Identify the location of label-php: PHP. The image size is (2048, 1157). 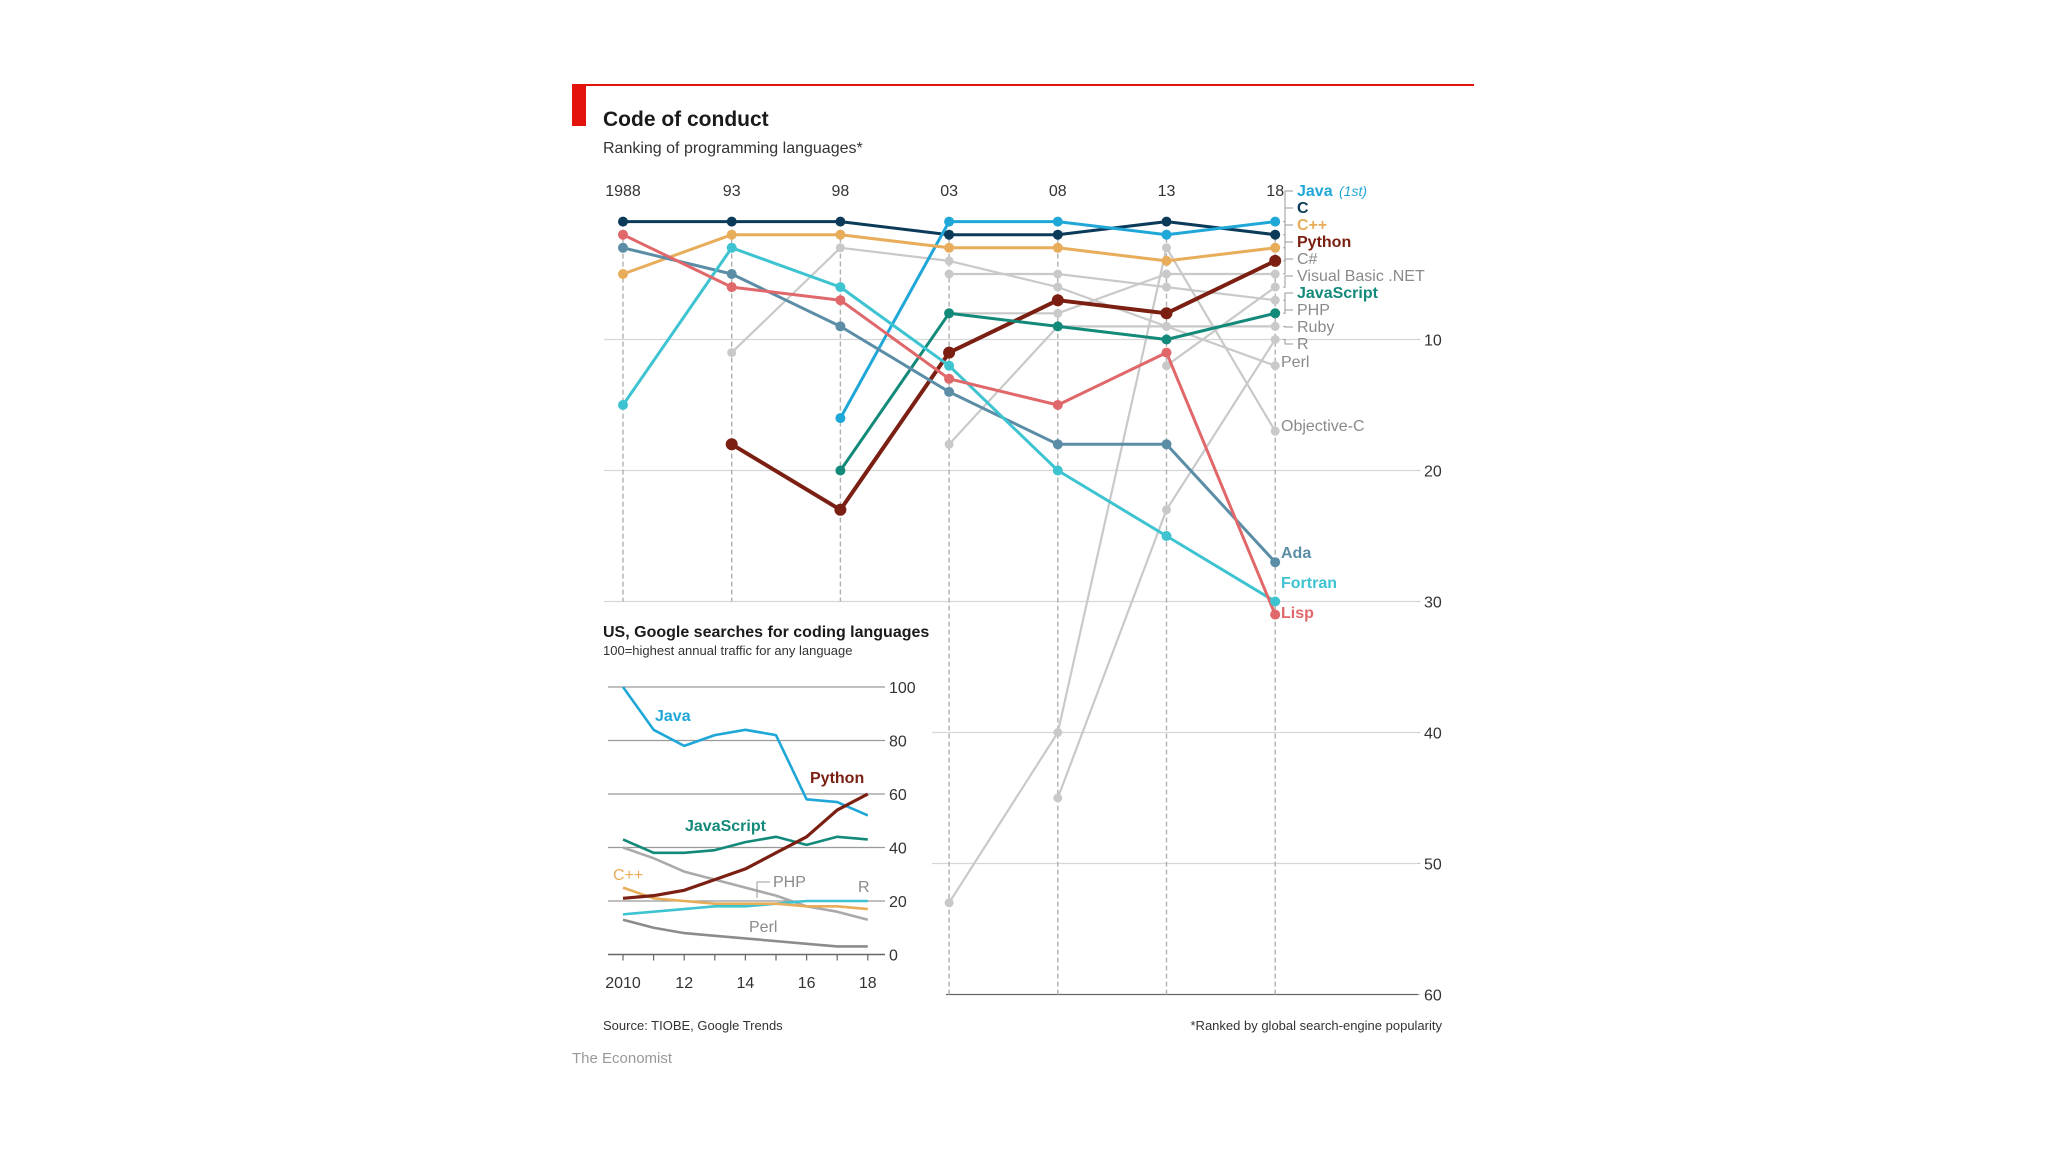
(1313, 310).